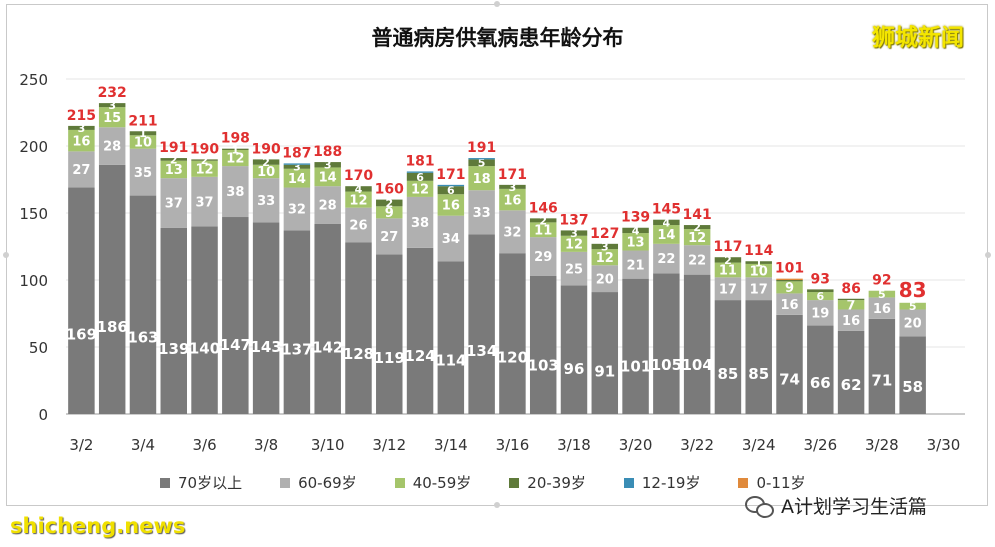  Describe the element at coordinates (235, 192) in the screenshot. I see `segment-label: 38` at that location.